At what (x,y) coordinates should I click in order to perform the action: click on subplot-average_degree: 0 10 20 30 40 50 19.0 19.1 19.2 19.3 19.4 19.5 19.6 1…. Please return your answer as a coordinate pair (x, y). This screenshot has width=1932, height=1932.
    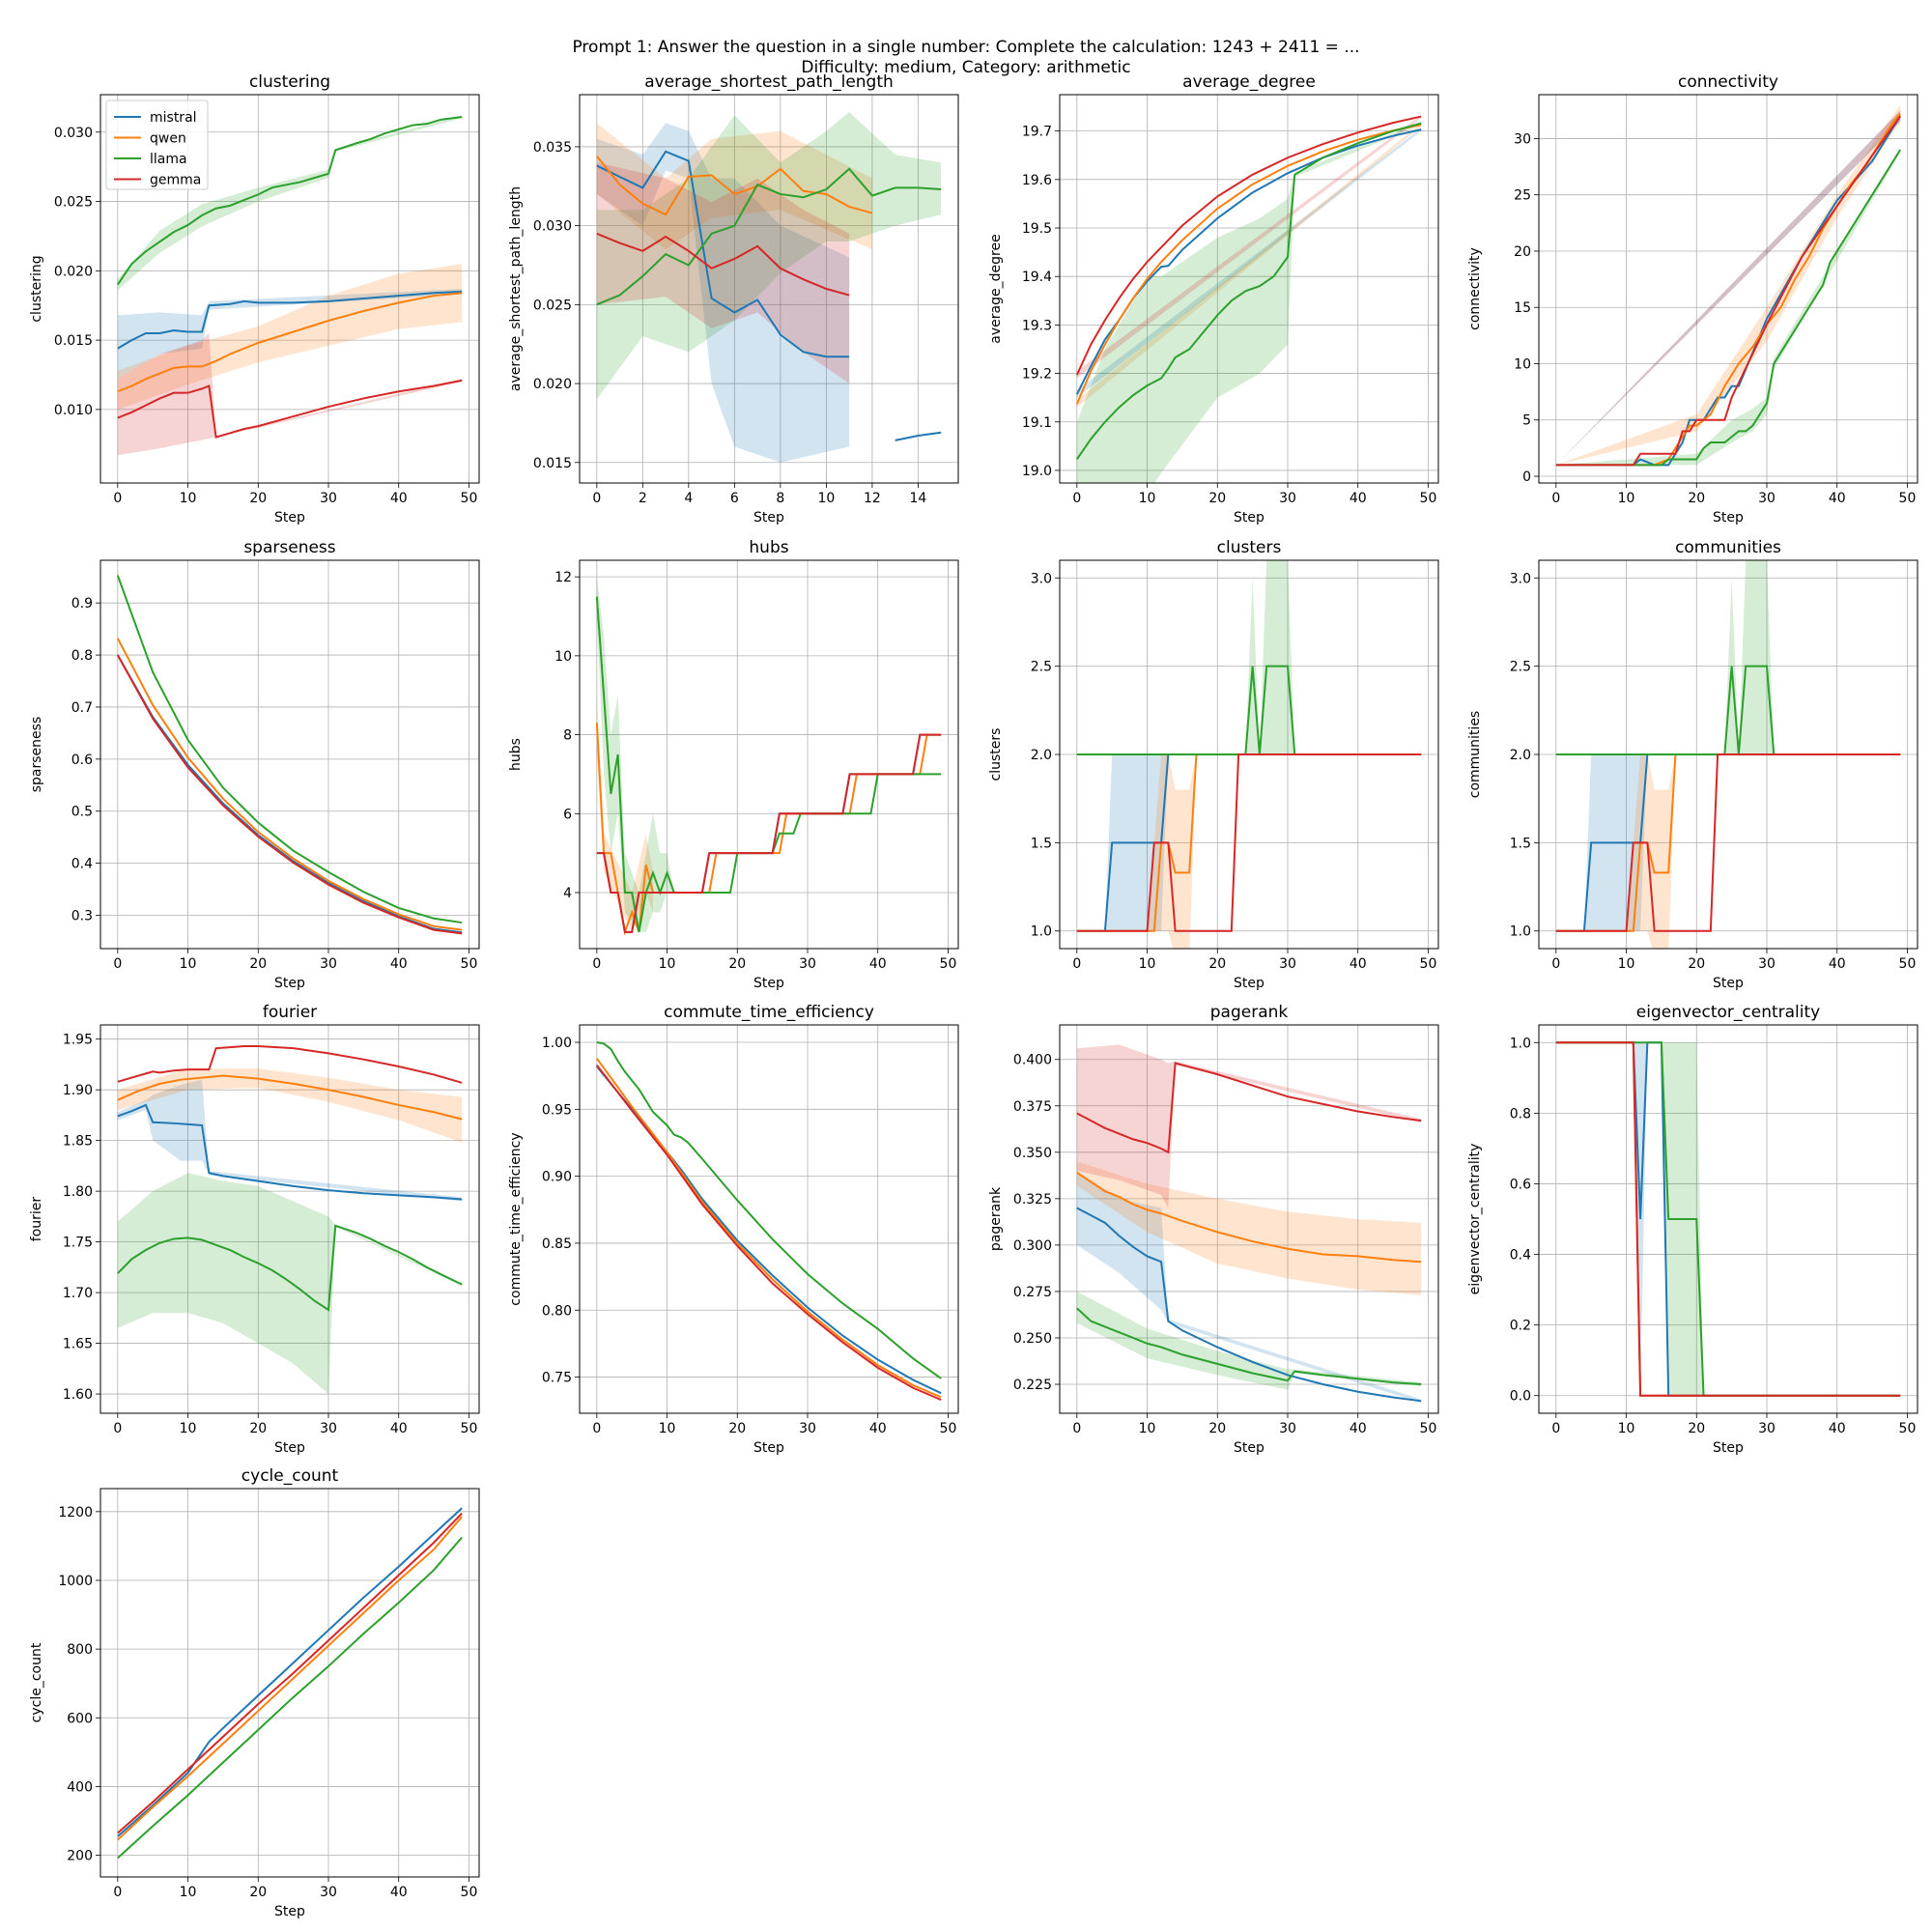
    Looking at the image, I should click on (1213, 299).